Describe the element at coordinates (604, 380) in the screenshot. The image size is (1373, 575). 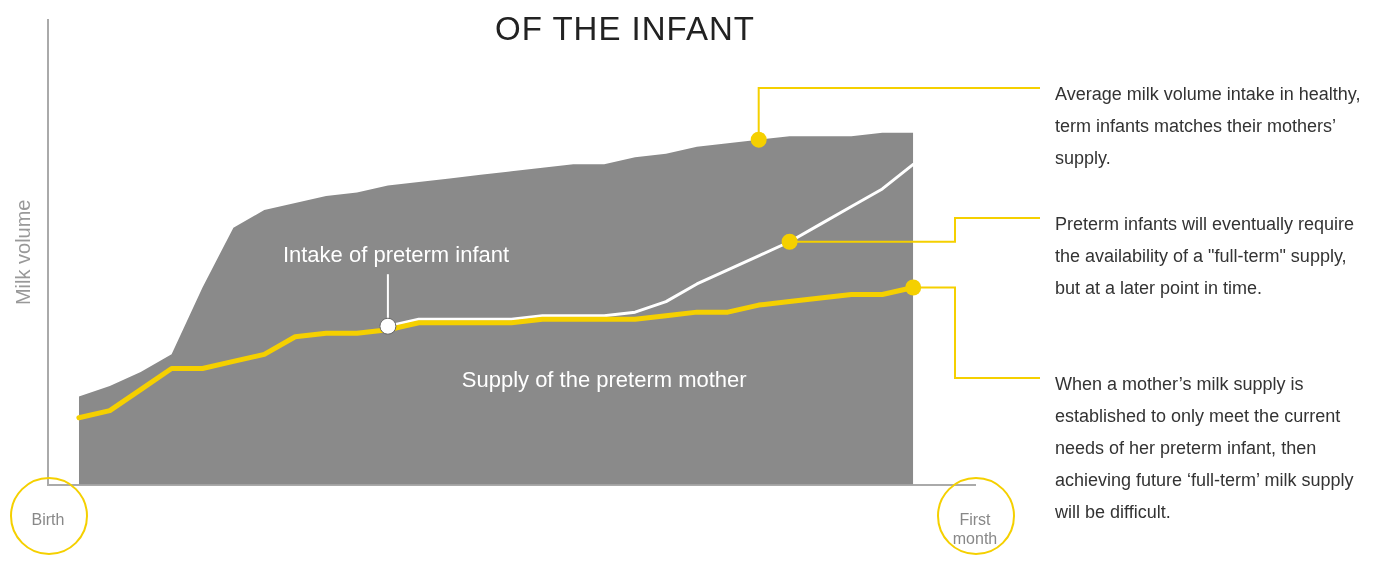
I see `text: Supply of the preterm mother` at that location.